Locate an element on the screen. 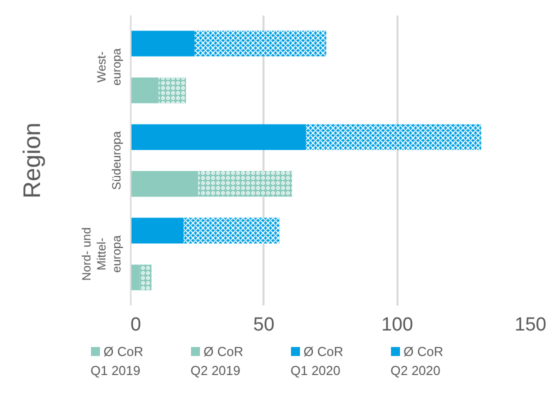 The width and height of the screenshot is (555, 412). x-tick-label: 50 is located at coordinates (263, 325).